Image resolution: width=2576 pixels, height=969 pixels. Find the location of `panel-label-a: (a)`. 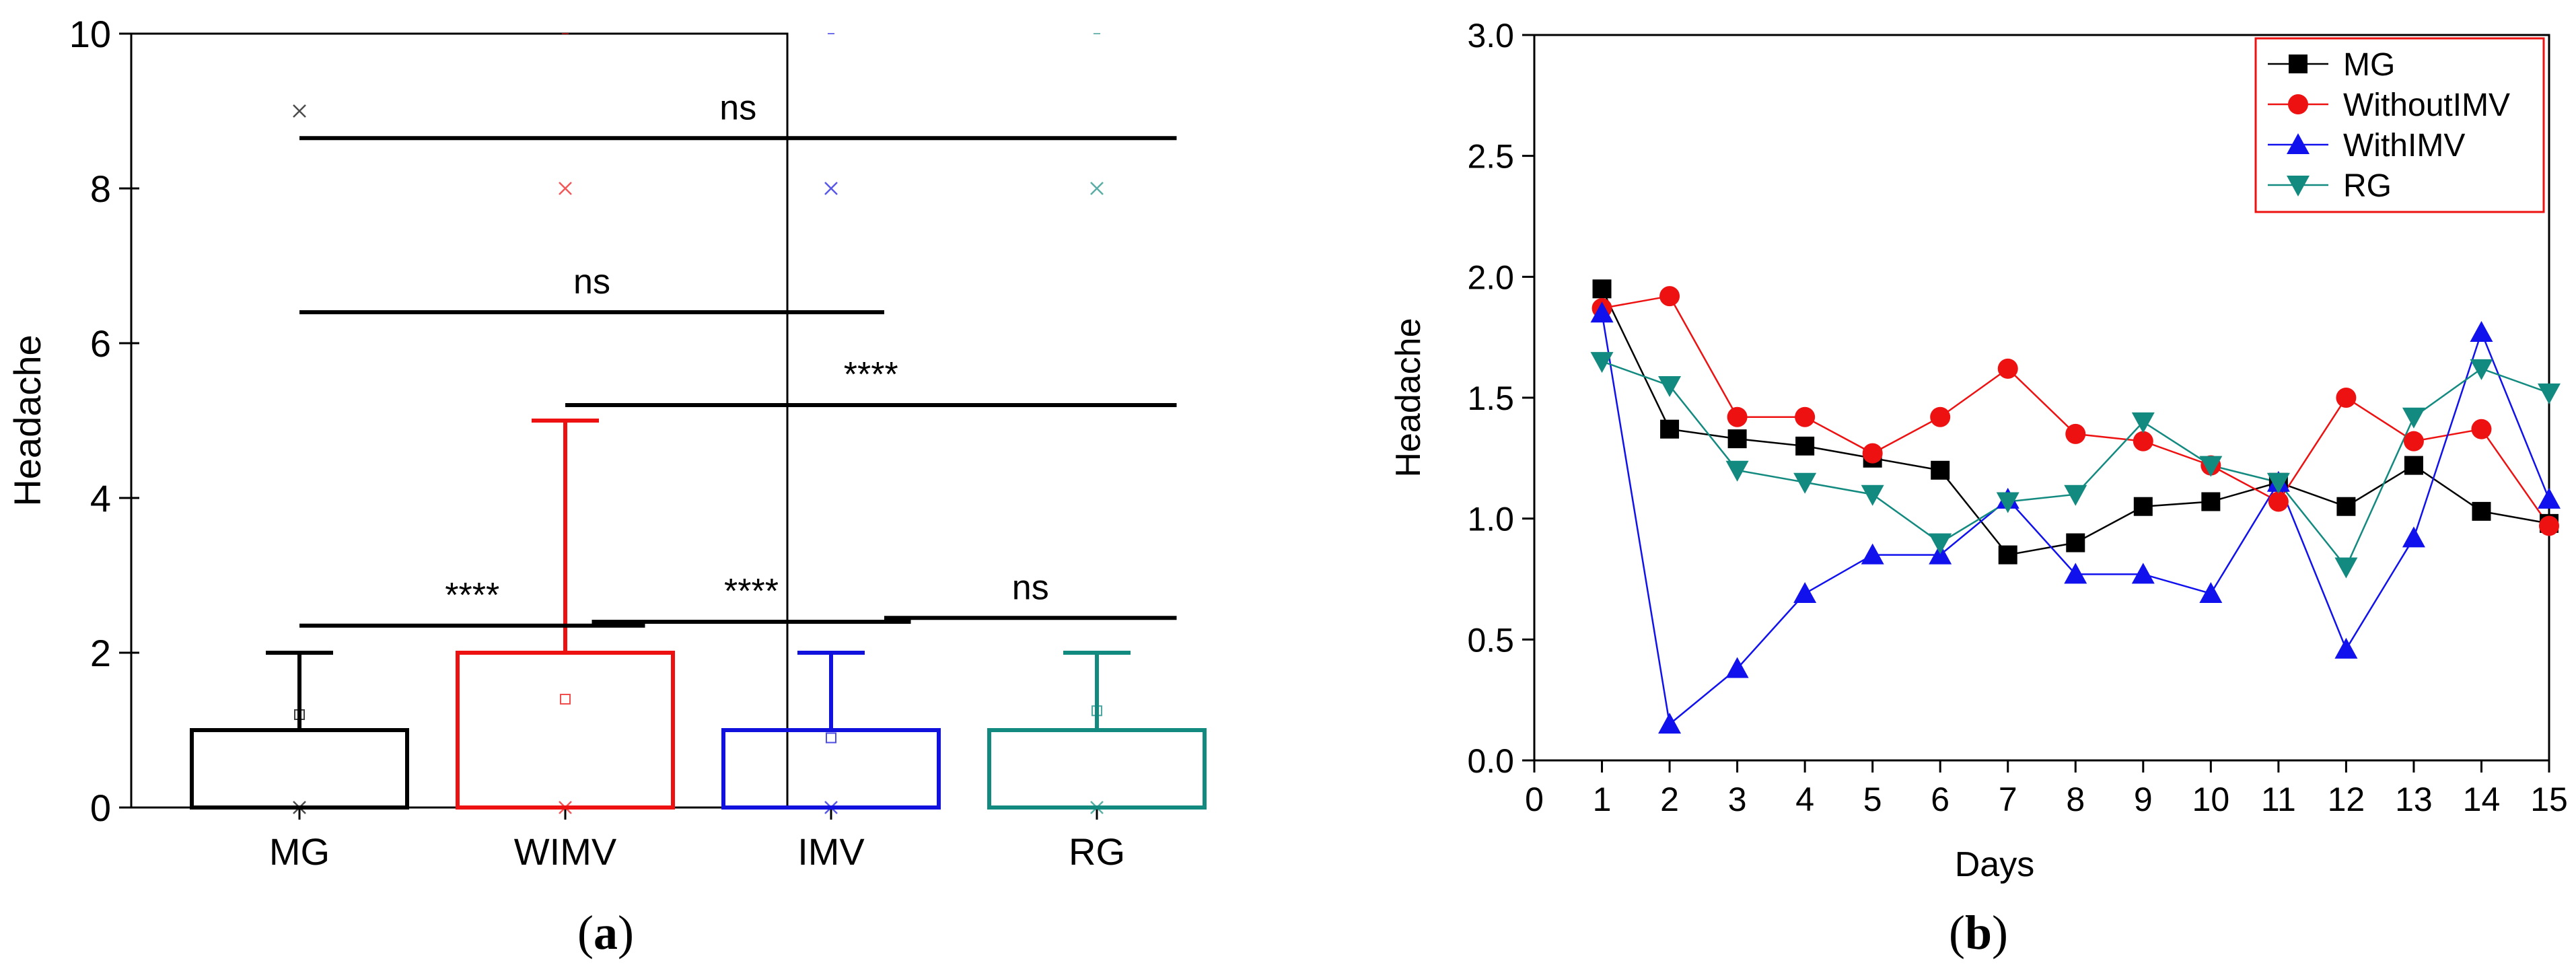

panel-label-a: (a) is located at coordinates (605, 933).